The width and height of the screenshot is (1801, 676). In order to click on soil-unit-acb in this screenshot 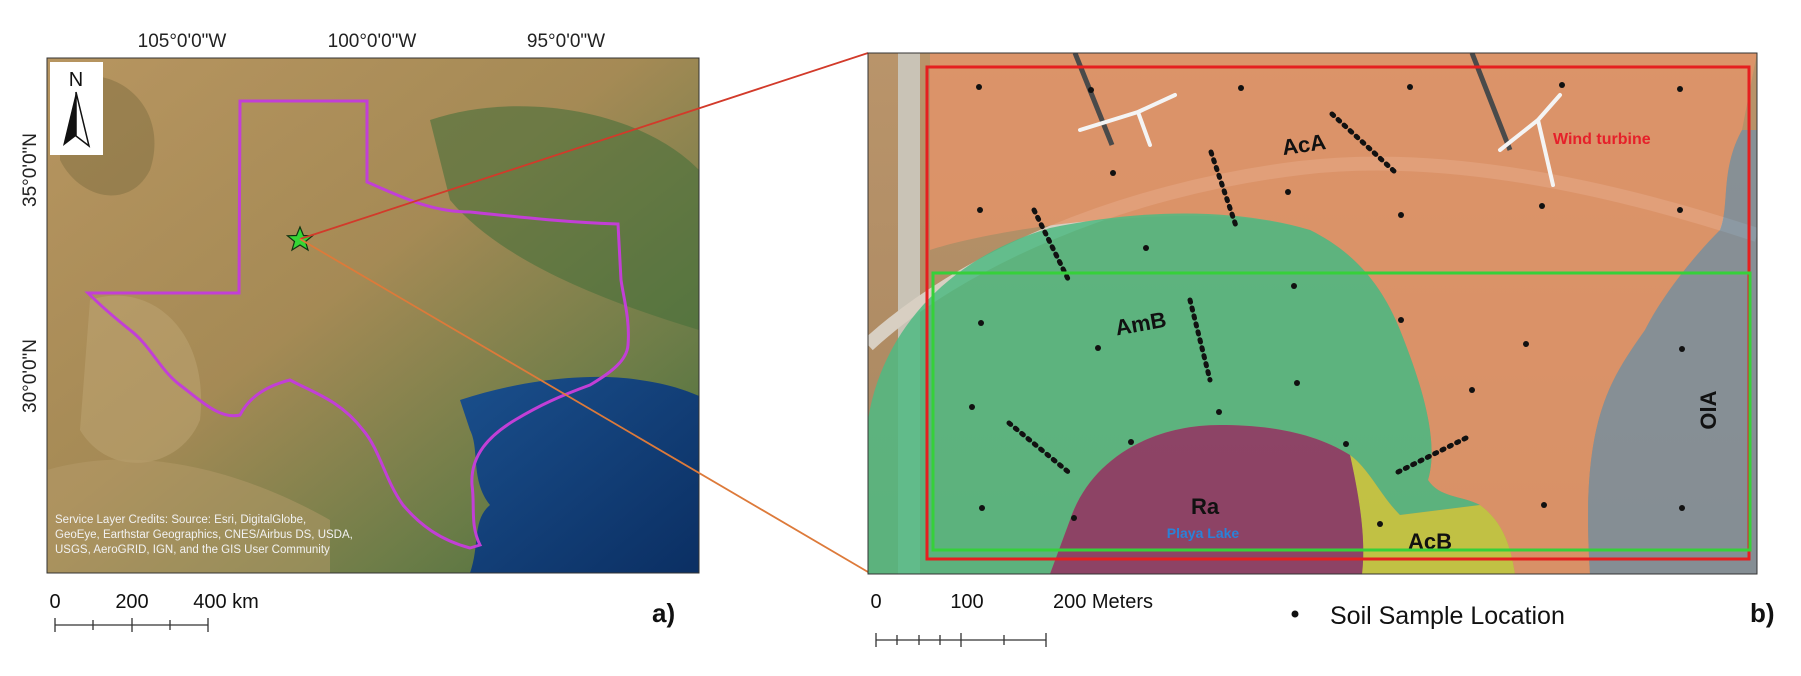, I will do `click(1432, 514)`.